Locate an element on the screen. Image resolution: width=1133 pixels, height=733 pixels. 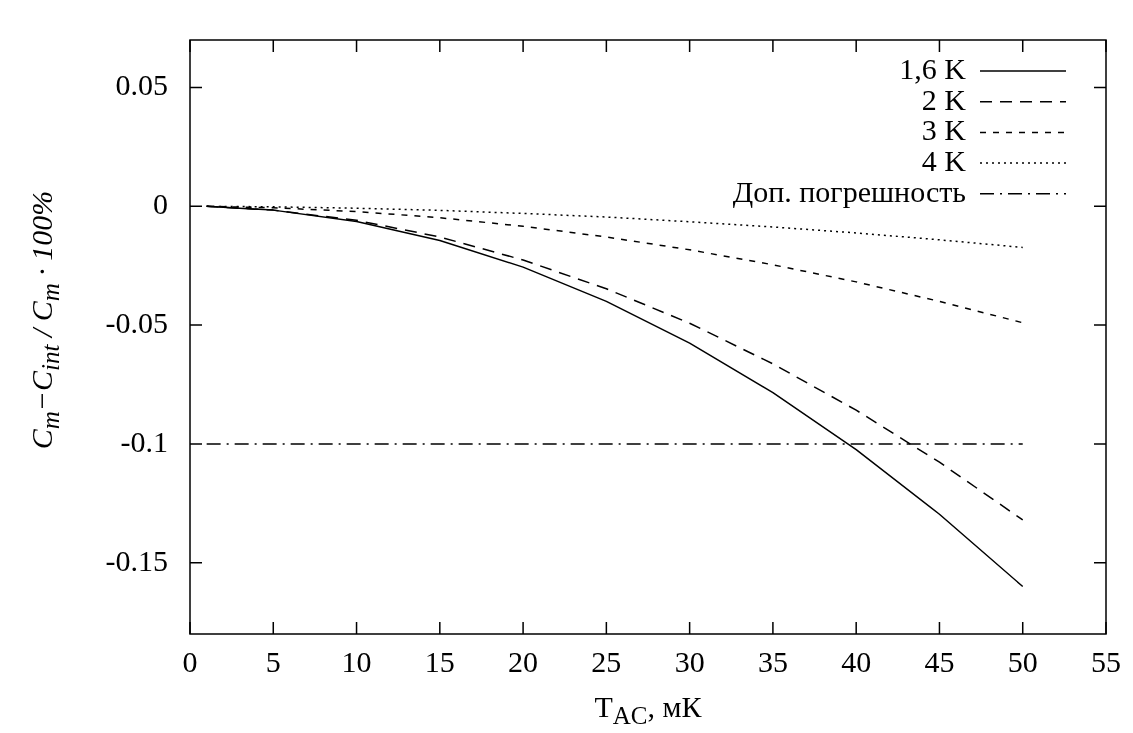
x-tick-label: 30 is located at coordinates (689, 661).